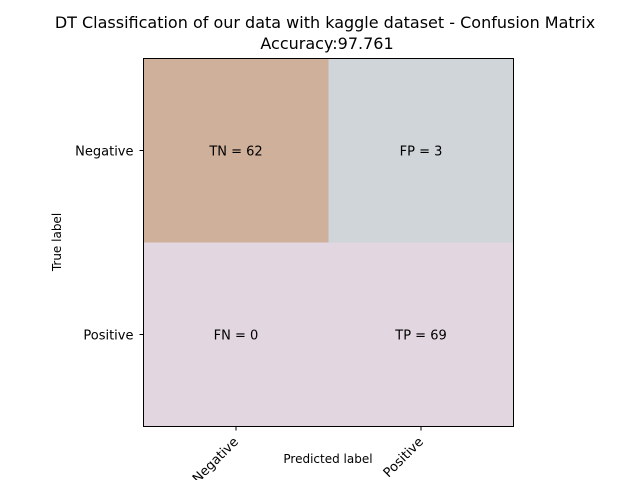 This screenshot has height=480, width=640. Describe the element at coordinates (57, 242) in the screenshot. I see `y-axis-label: True label` at that location.